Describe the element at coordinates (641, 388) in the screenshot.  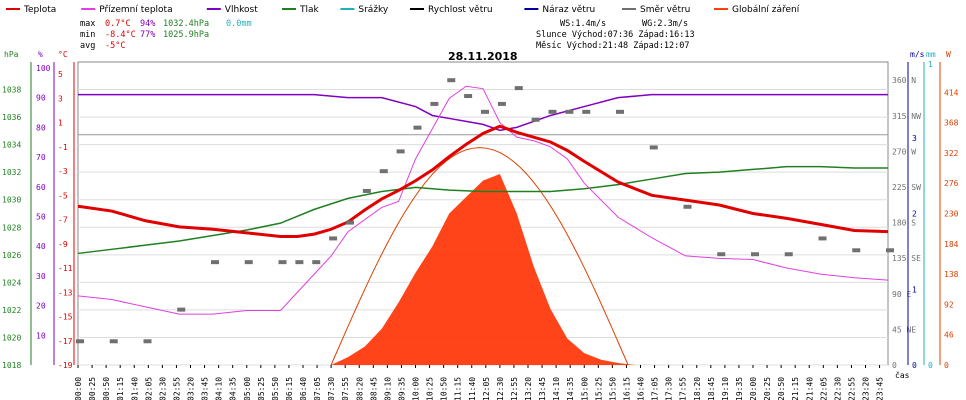
I see `time-tick-label: 16:40` at that location.